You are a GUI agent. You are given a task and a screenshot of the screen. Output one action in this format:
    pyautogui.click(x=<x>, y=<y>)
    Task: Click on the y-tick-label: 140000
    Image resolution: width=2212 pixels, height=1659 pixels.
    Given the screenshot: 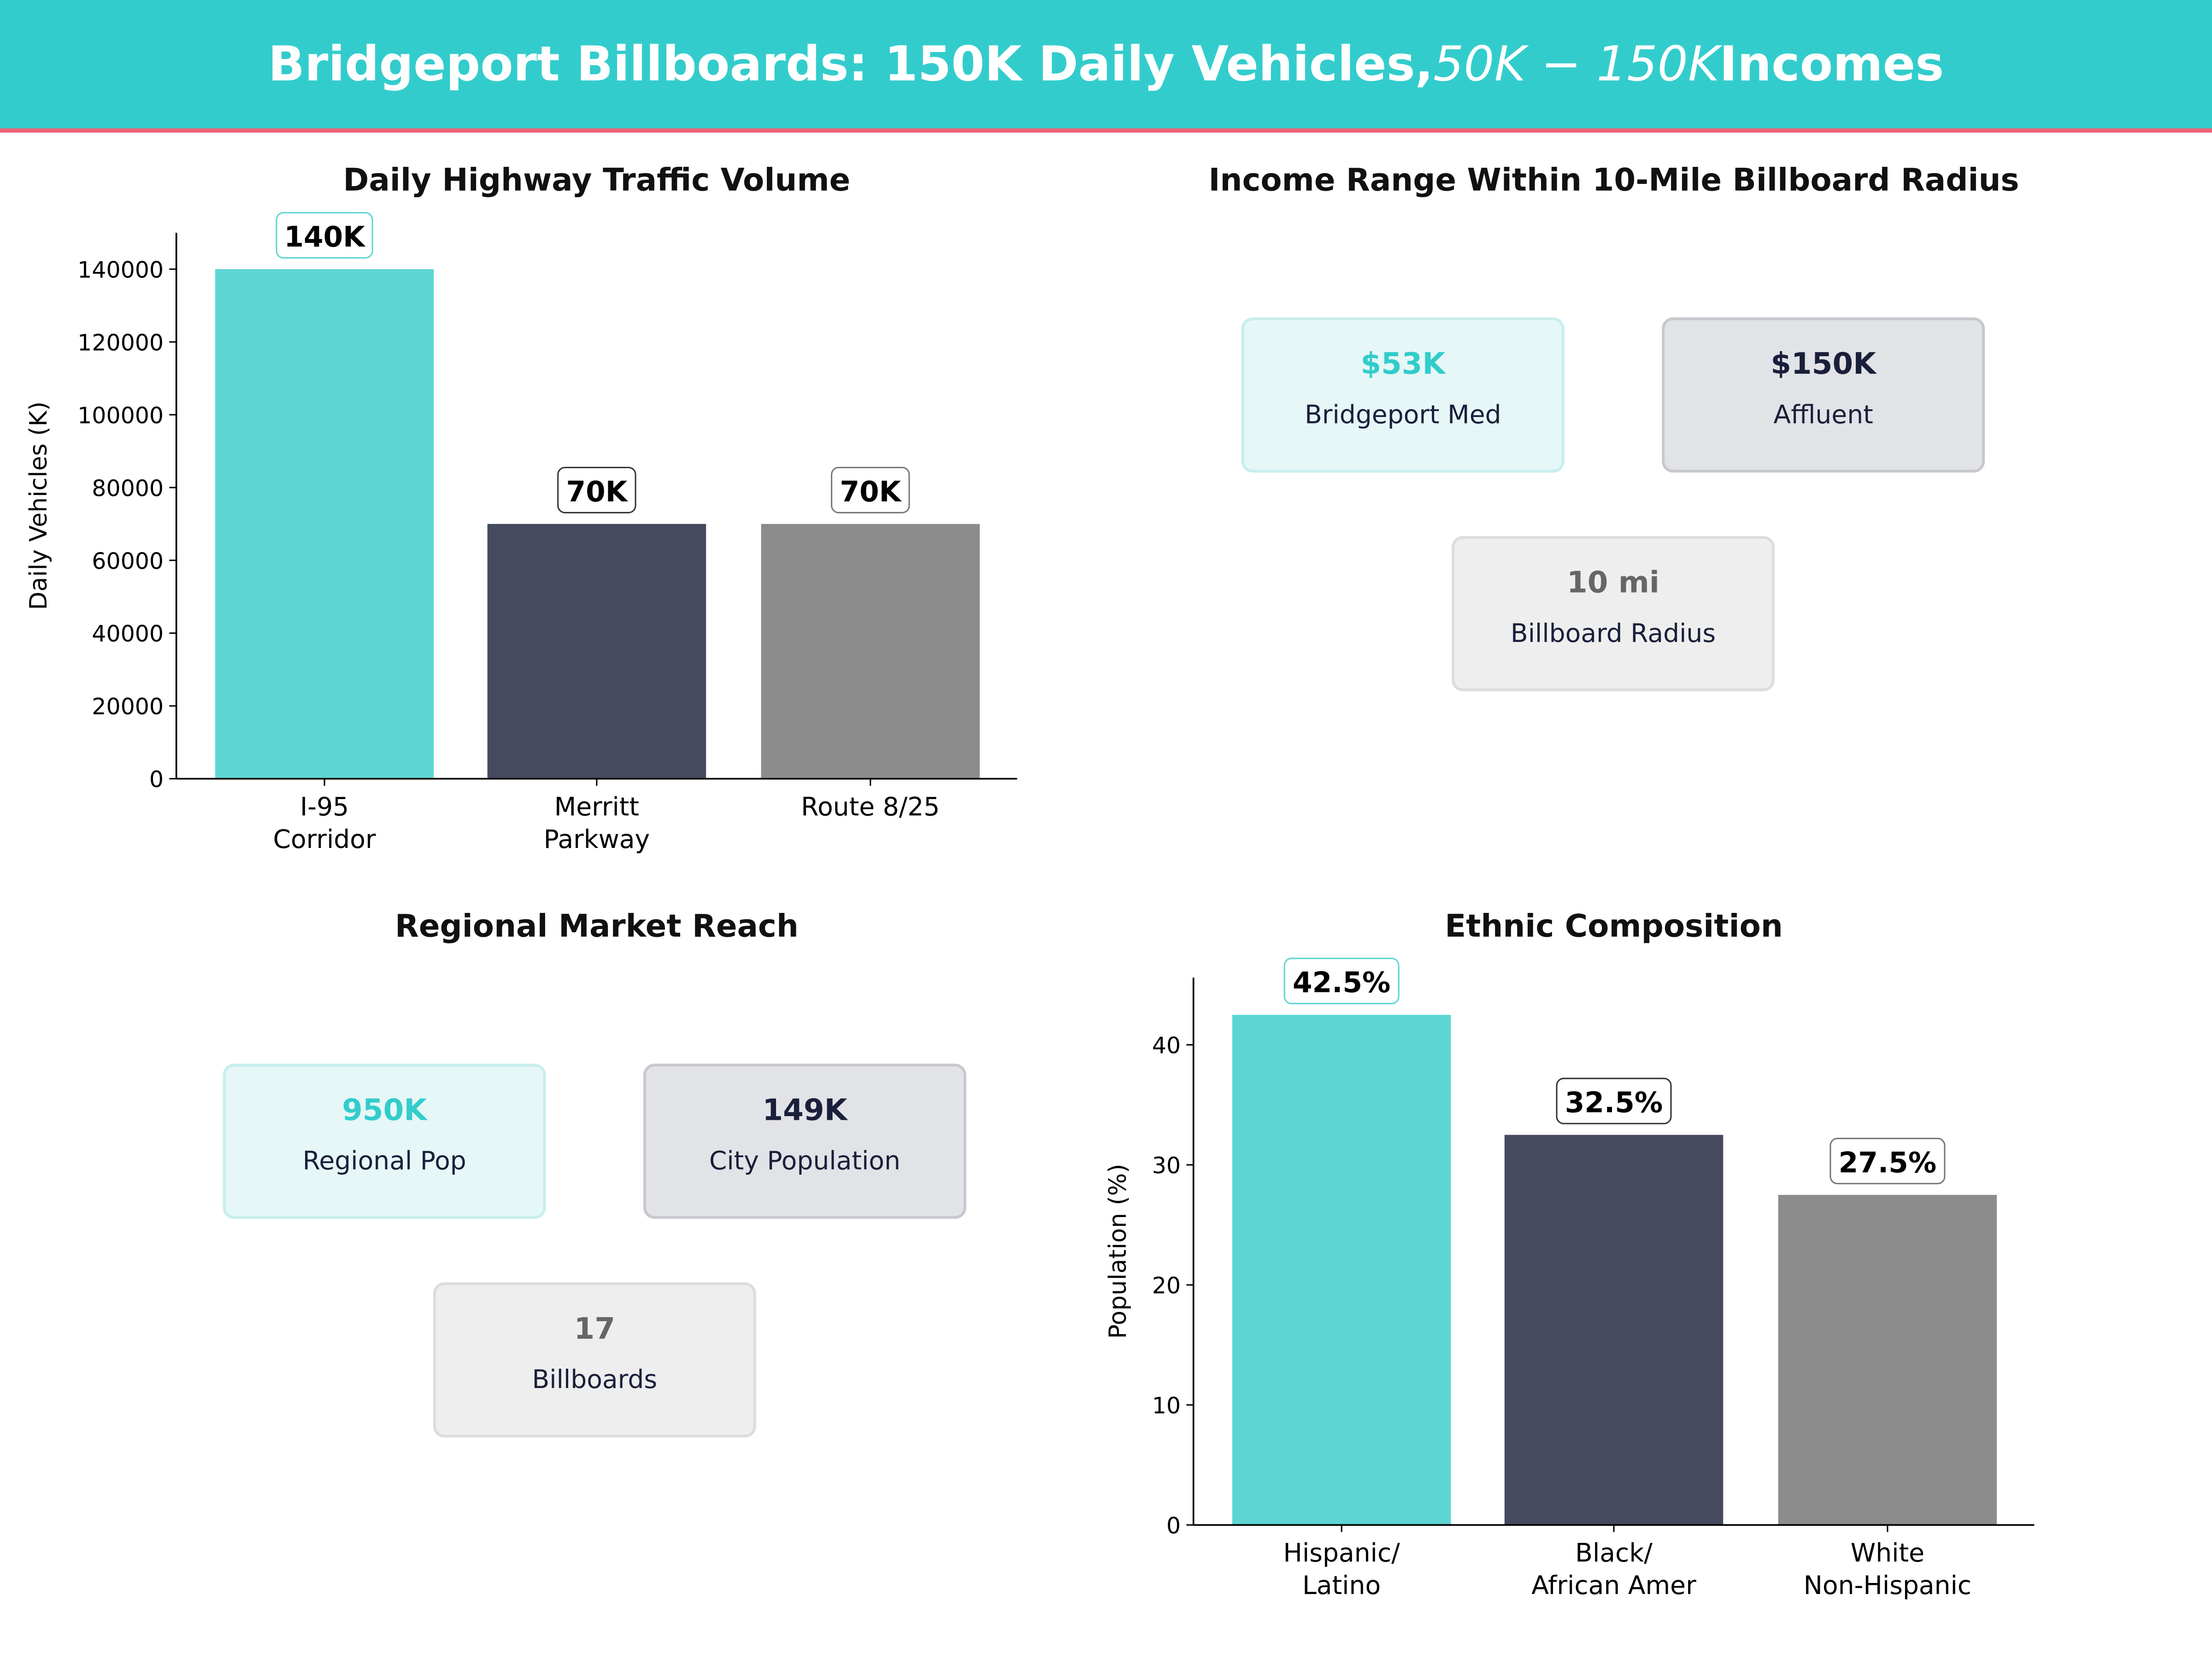 What is the action you would take?
    pyautogui.click(x=120, y=270)
    